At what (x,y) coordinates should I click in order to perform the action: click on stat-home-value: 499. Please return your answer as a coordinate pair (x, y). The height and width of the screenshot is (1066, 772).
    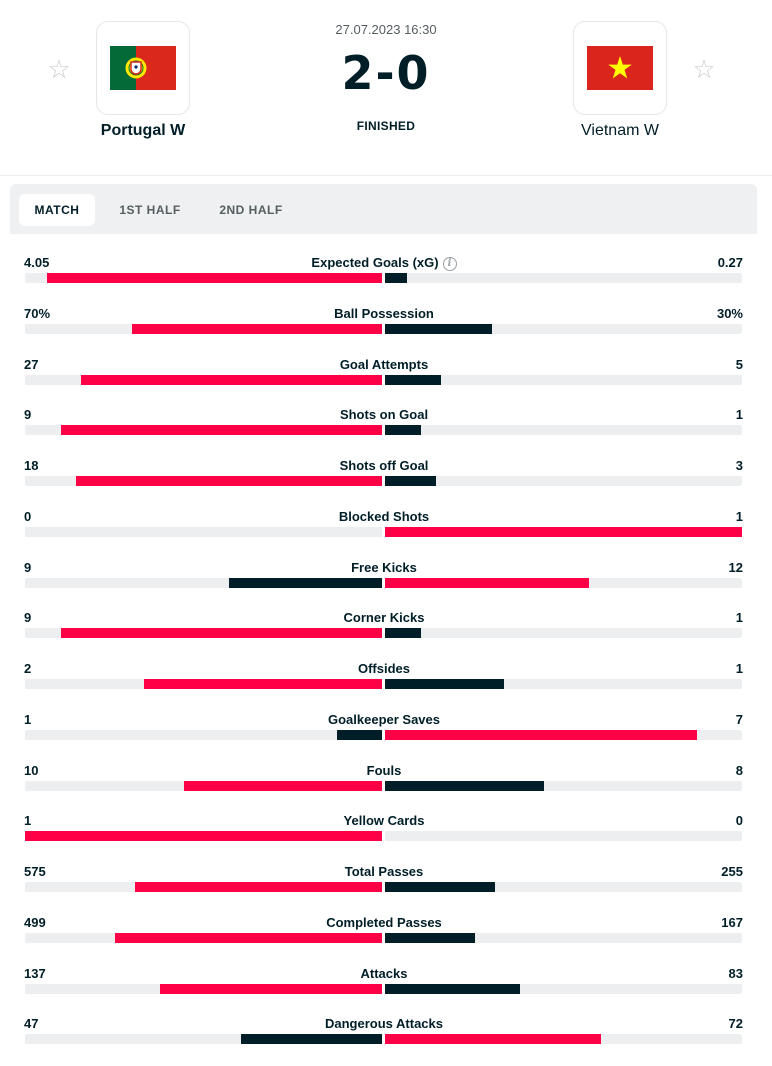
    Looking at the image, I should click on (35, 922).